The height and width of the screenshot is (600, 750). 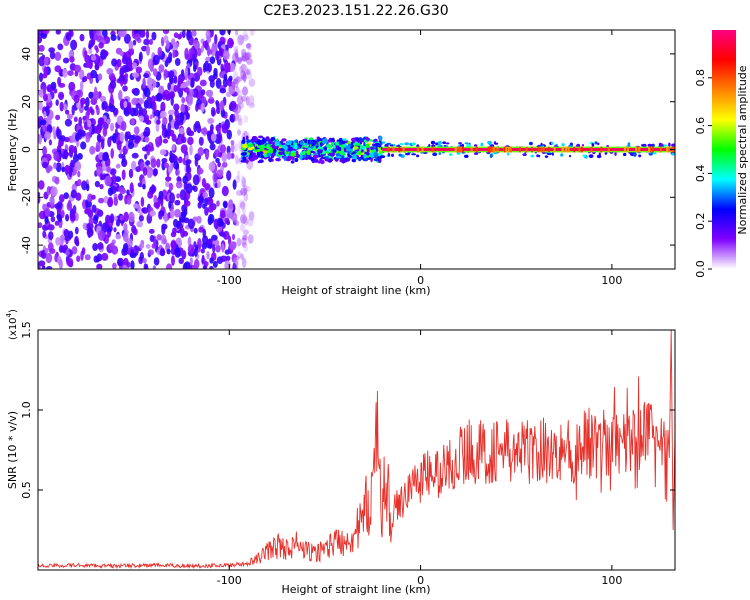 What do you see at coordinates (12, 450) in the screenshot?
I see `snr-y-label: SNR (10 * v/v)` at bounding box center [12, 450].